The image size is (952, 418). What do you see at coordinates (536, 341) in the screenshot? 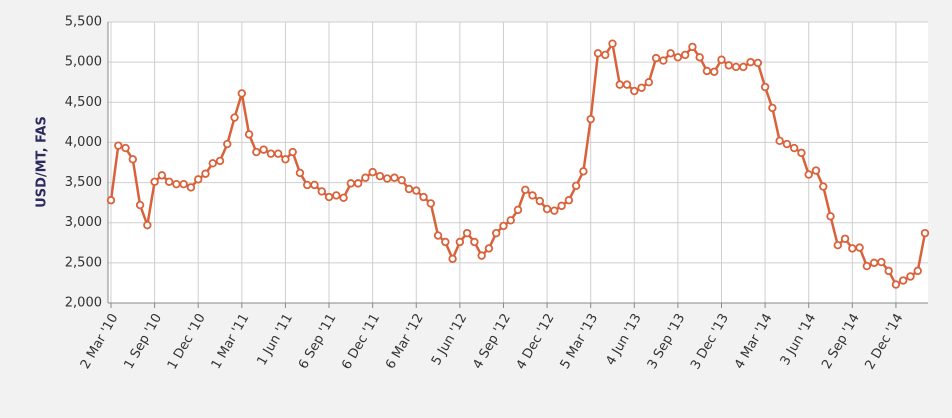
I see `x-tick-label: 4 Dec '12` at bounding box center [536, 341].